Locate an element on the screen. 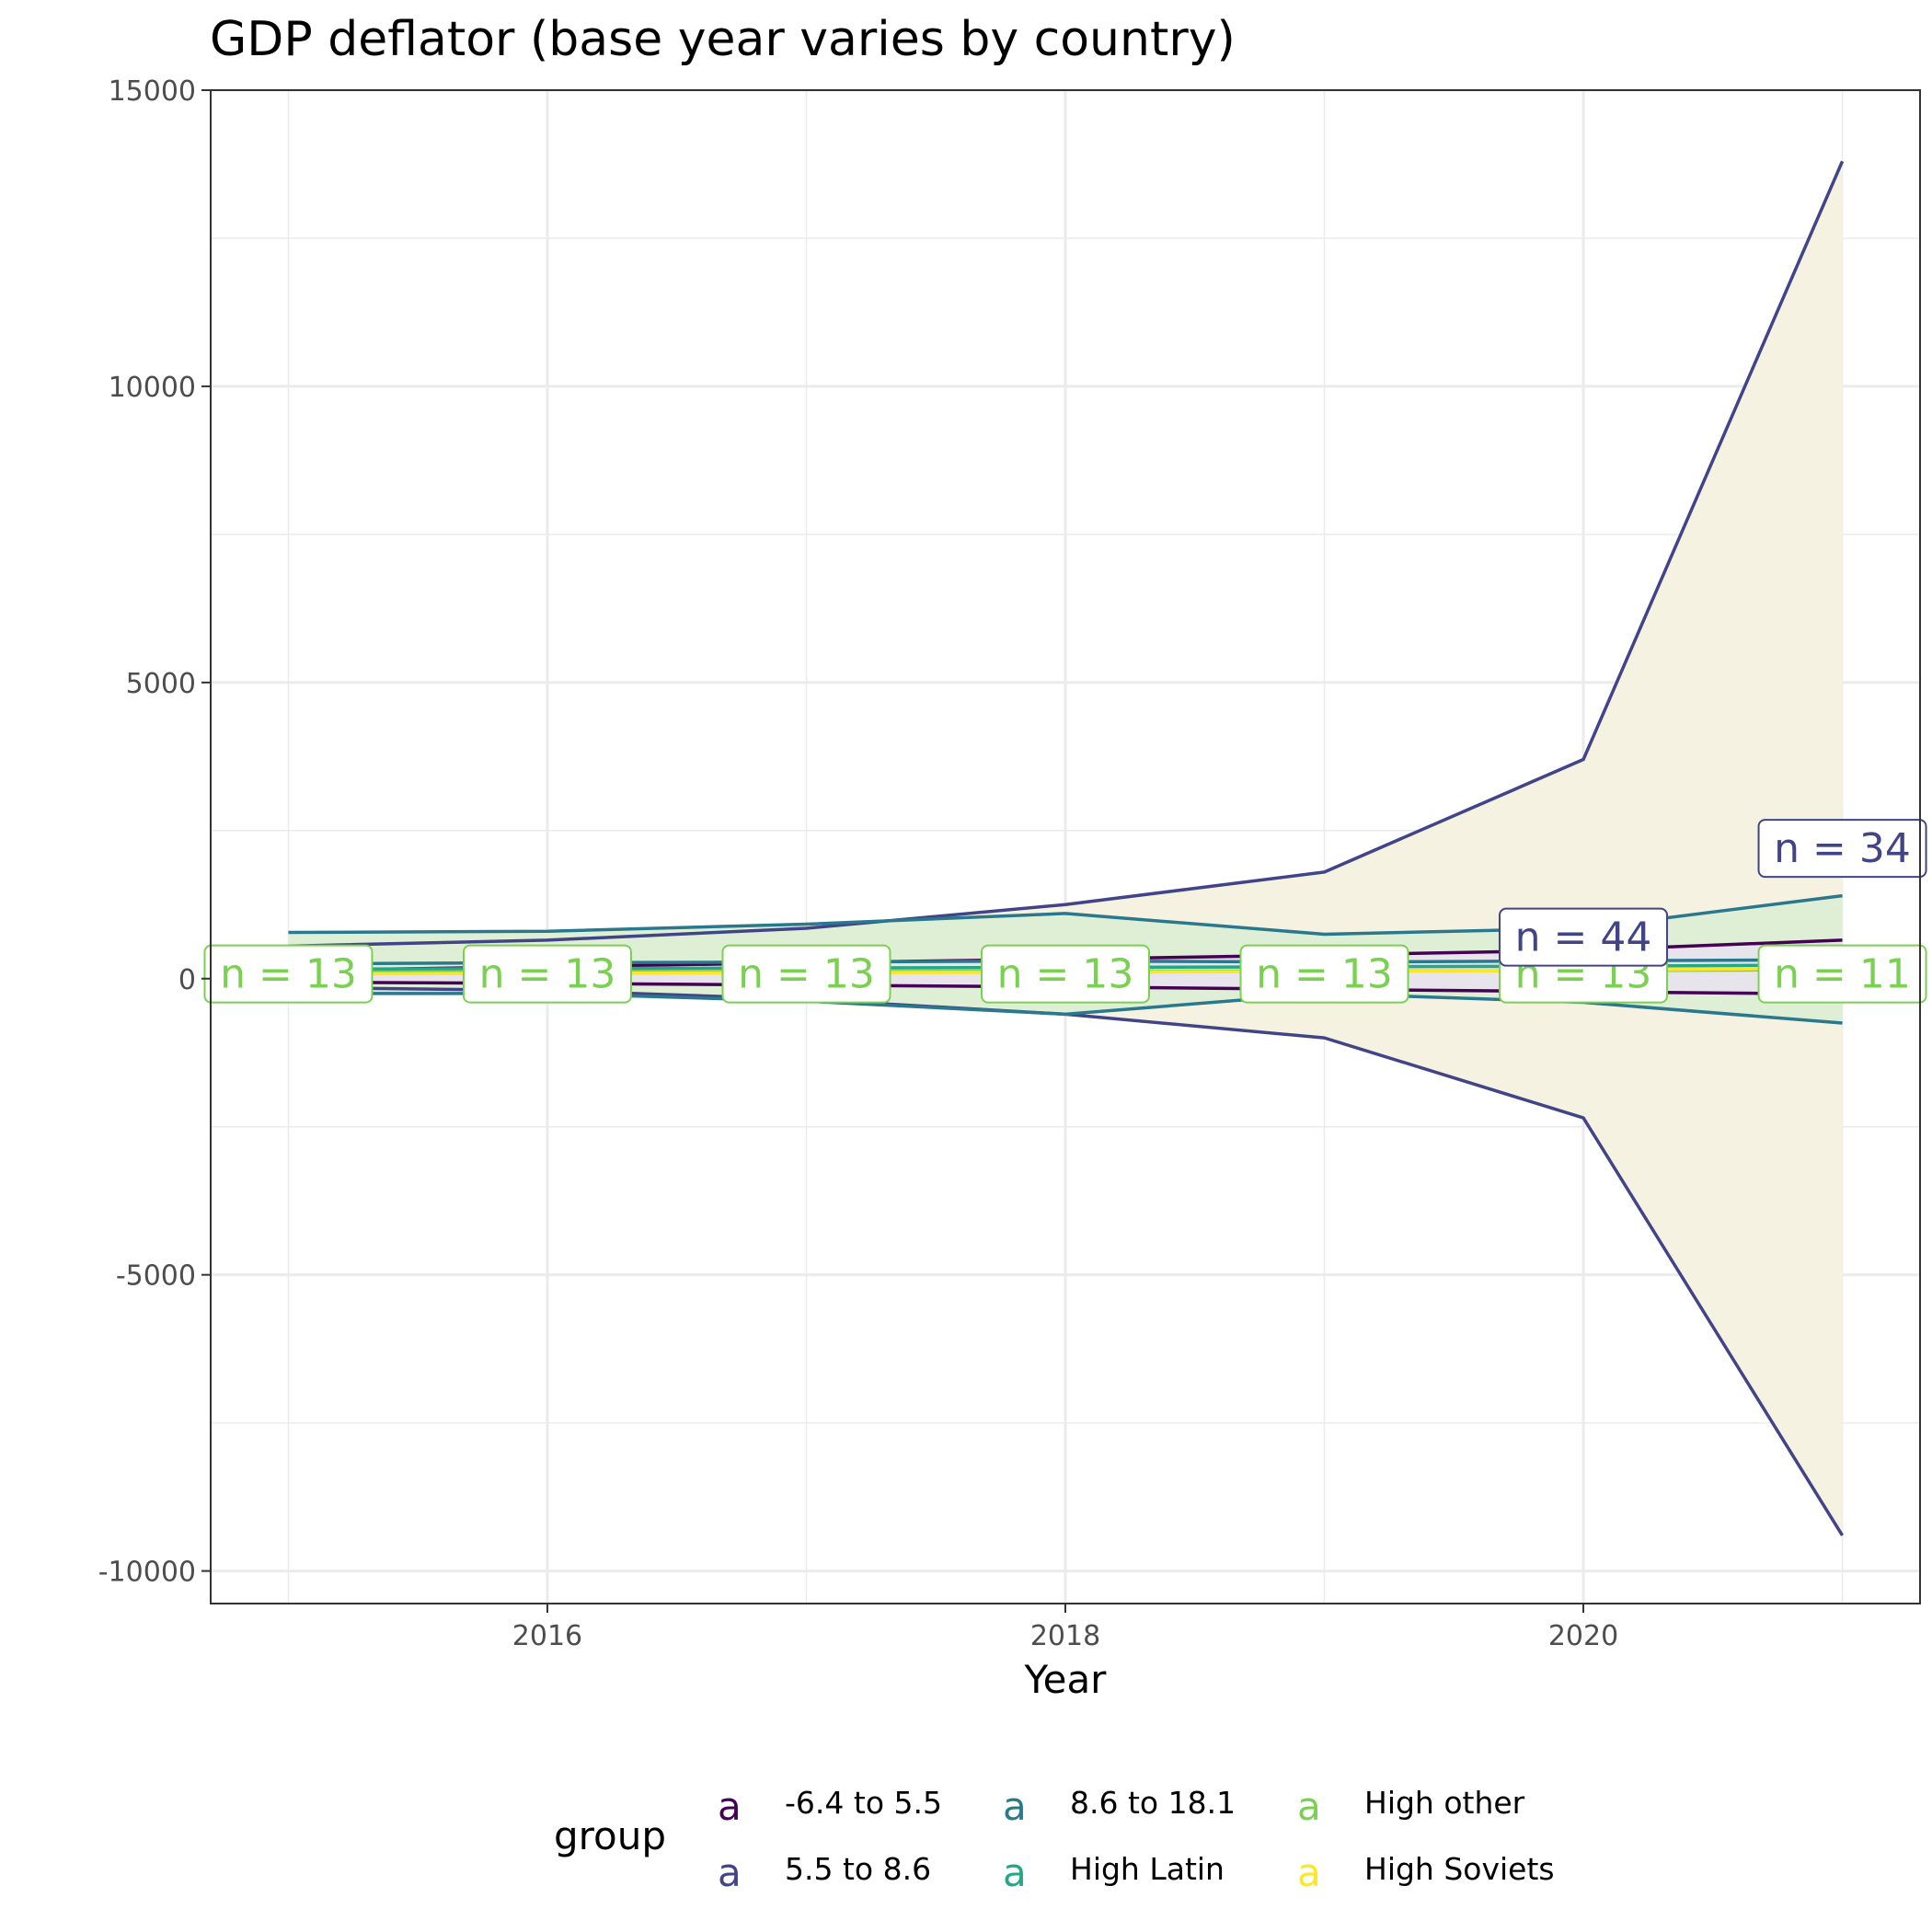  count-label-text: n = 34 is located at coordinates (1842, 848).